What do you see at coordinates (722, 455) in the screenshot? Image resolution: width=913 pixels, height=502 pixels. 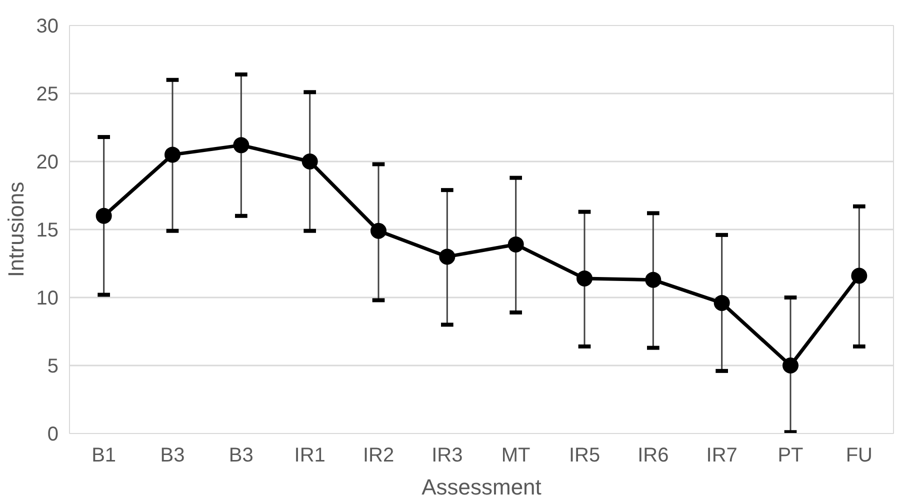 I see `x-tick-label: IR7` at bounding box center [722, 455].